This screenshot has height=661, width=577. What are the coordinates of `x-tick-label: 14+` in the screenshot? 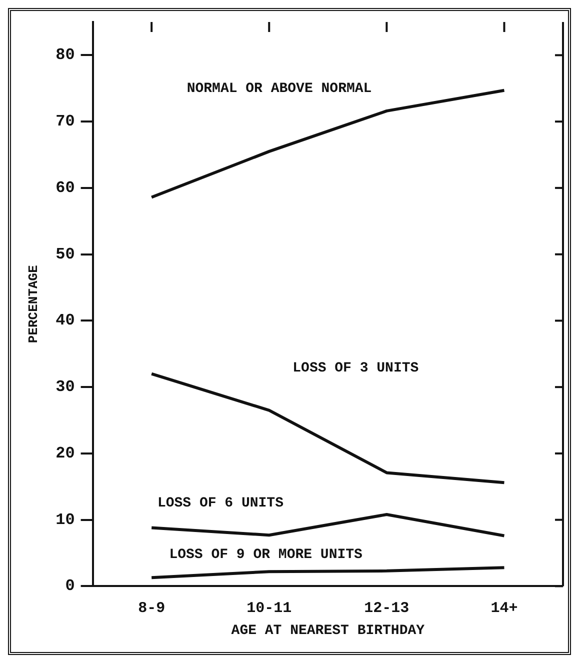 It's located at (504, 608).